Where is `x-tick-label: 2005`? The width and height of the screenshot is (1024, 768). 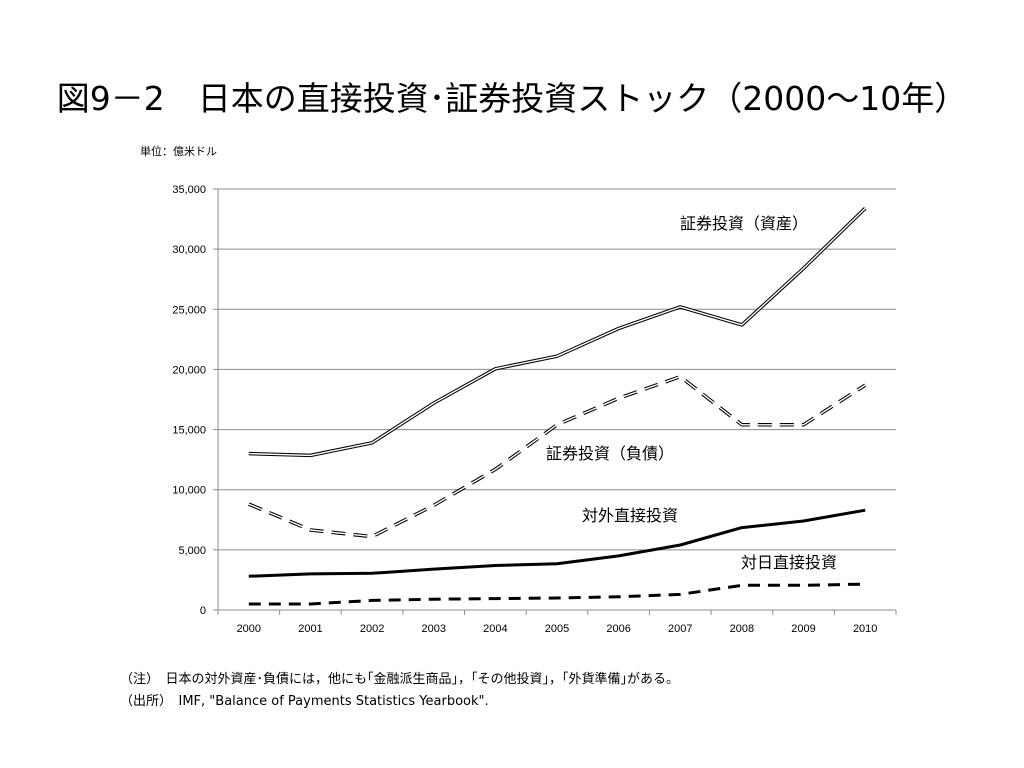 x-tick-label: 2005 is located at coordinates (557, 629).